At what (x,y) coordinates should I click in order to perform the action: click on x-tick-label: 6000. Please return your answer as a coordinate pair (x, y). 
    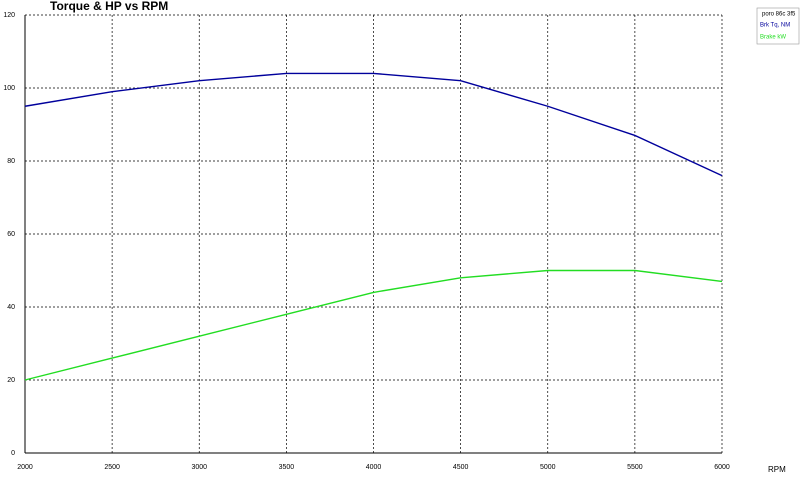
    Looking at the image, I should click on (722, 467).